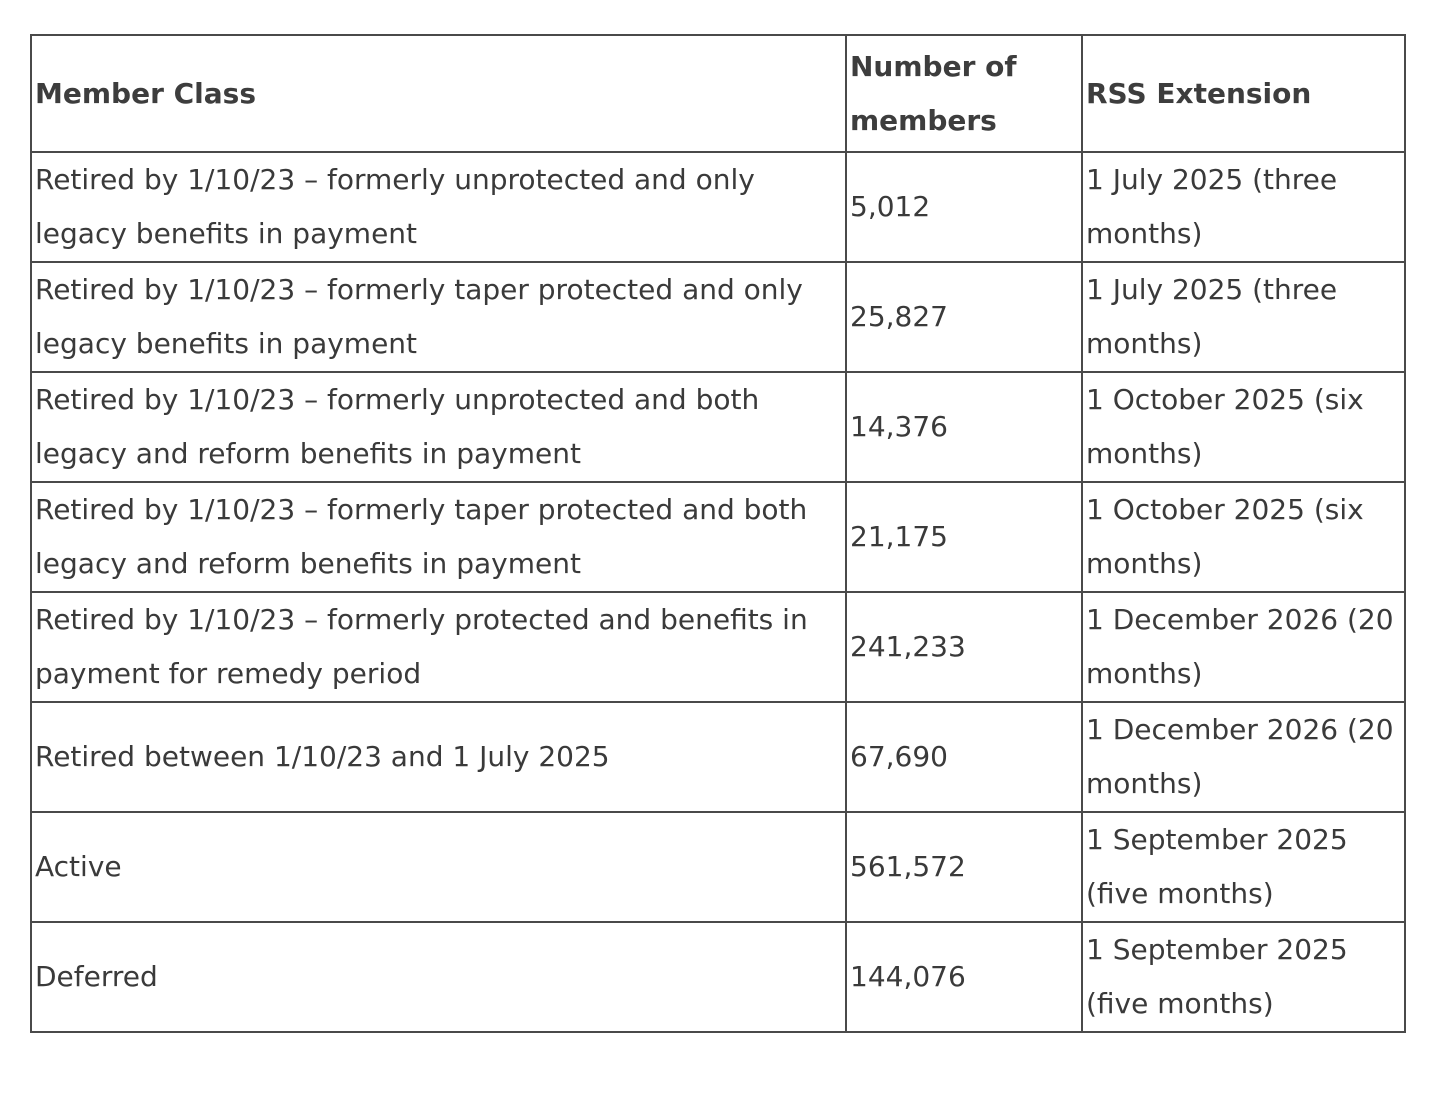  What do you see at coordinates (438, 867) in the screenshot?
I see `cell-member-class: Active` at bounding box center [438, 867].